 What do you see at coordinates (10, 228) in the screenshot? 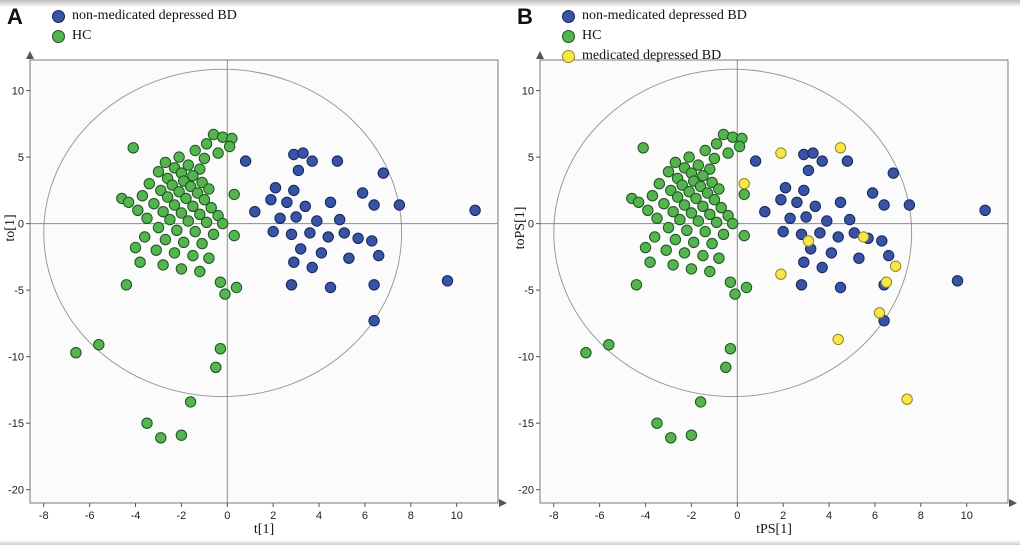
I see `y-axis-label-a: to[1]` at bounding box center [10, 228].